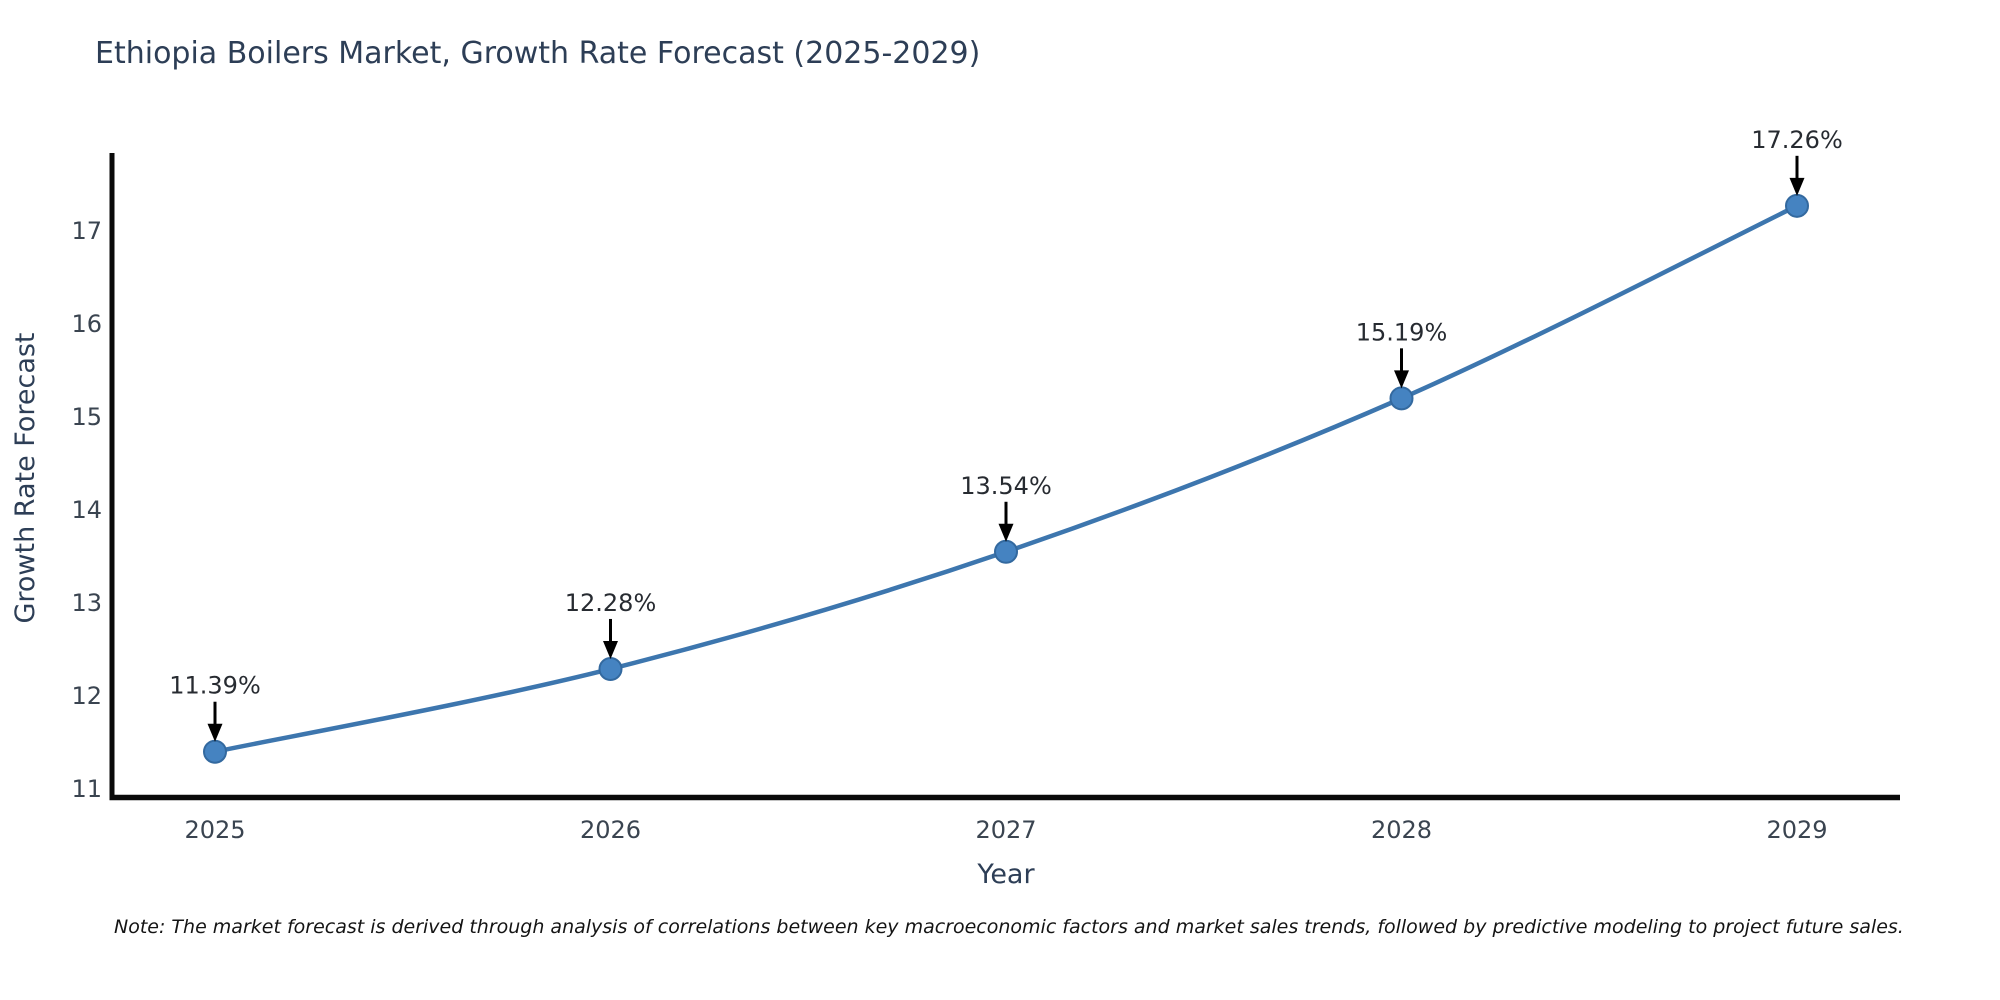 The height and width of the screenshot is (1000, 2000). Describe the element at coordinates (610, 830) in the screenshot. I see `x-tick-label: 2026` at that location.